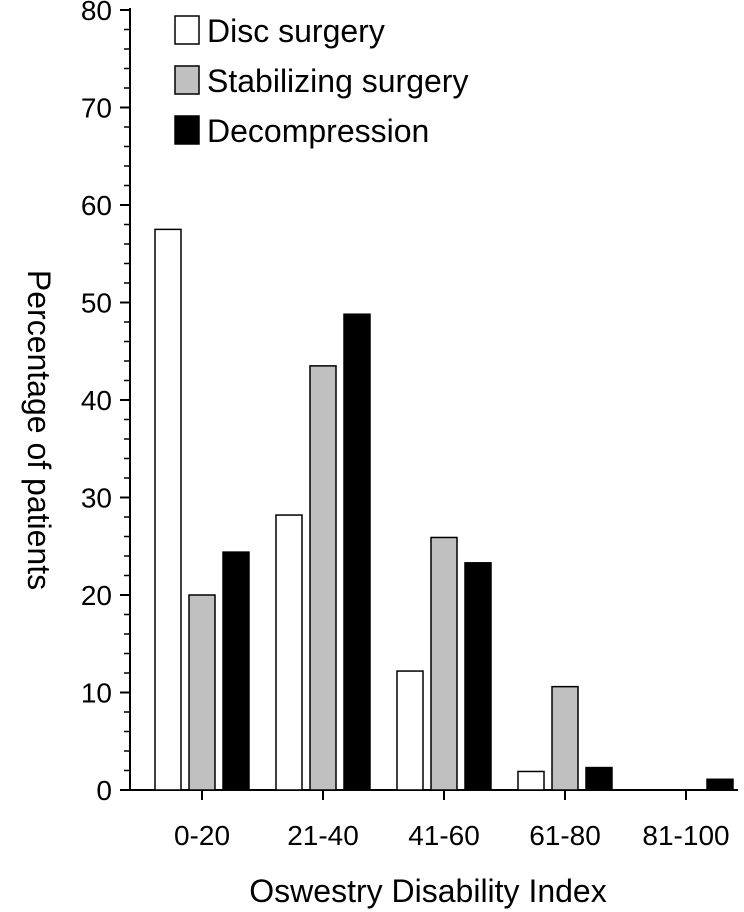 The height and width of the screenshot is (912, 744). I want to click on y-tick-label: 0, so click(104, 790).